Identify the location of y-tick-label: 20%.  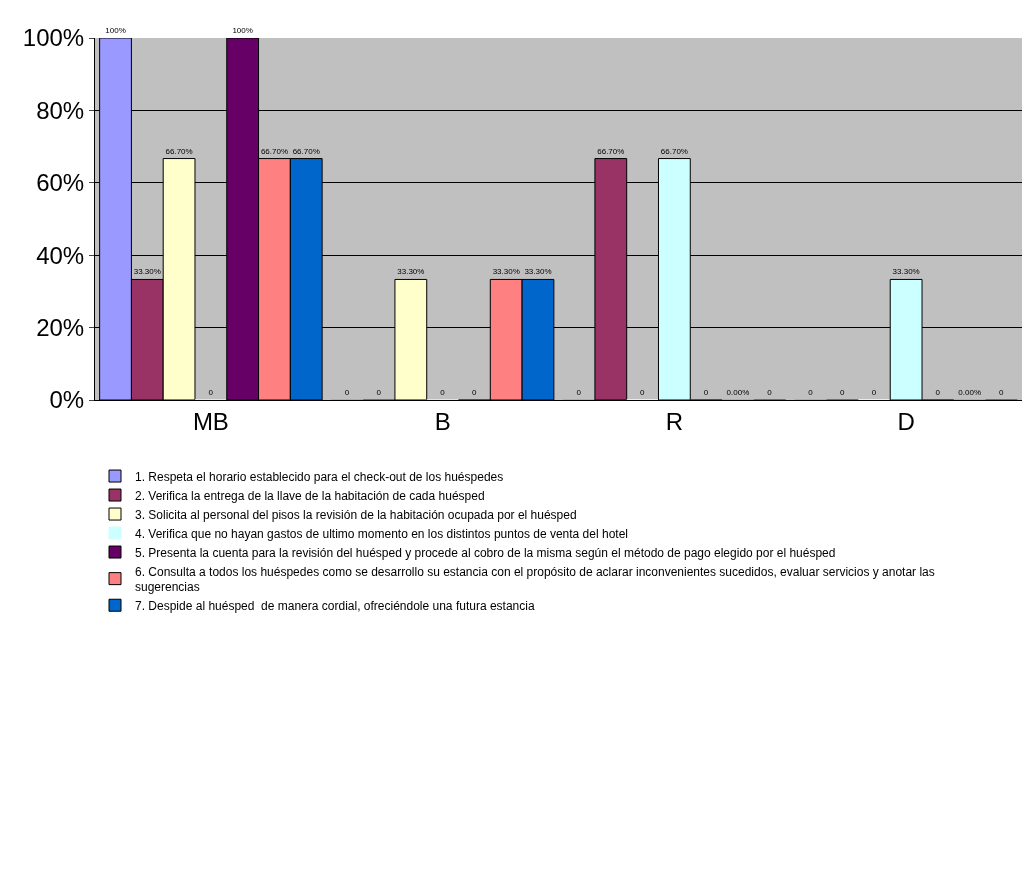
(60, 327).